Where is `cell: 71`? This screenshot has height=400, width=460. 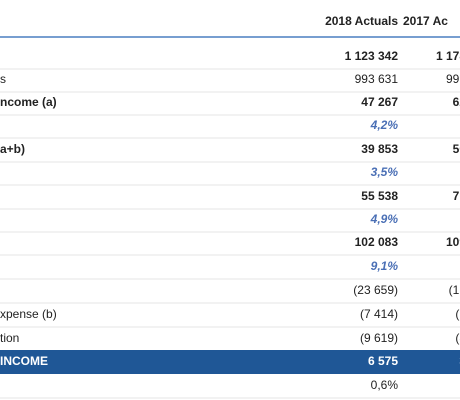
cell: 71 is located at coordinates (456, 196).